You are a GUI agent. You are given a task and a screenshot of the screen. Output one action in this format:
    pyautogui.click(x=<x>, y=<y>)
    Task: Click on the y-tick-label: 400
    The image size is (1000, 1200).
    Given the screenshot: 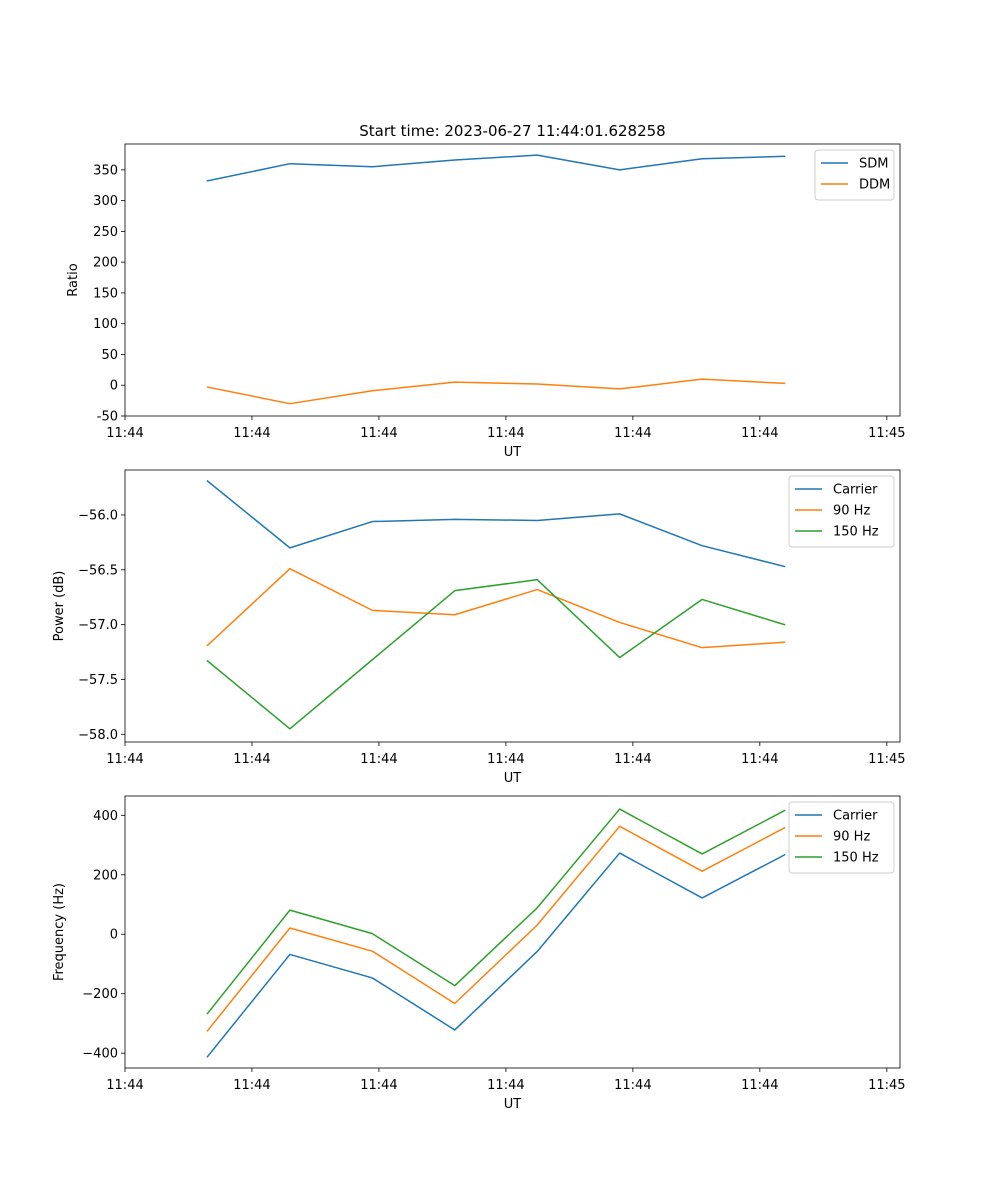 What is the action you would take?
    pyautogui.click(x=105, y=816)
    